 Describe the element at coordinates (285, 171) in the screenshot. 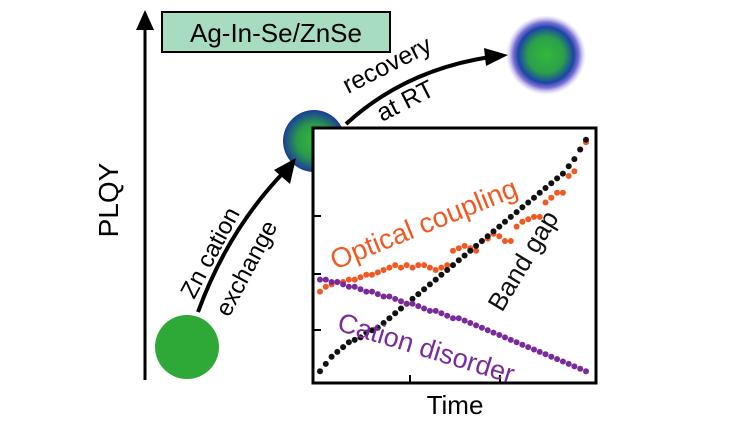

I see `exchange-arrow-head` at that location.